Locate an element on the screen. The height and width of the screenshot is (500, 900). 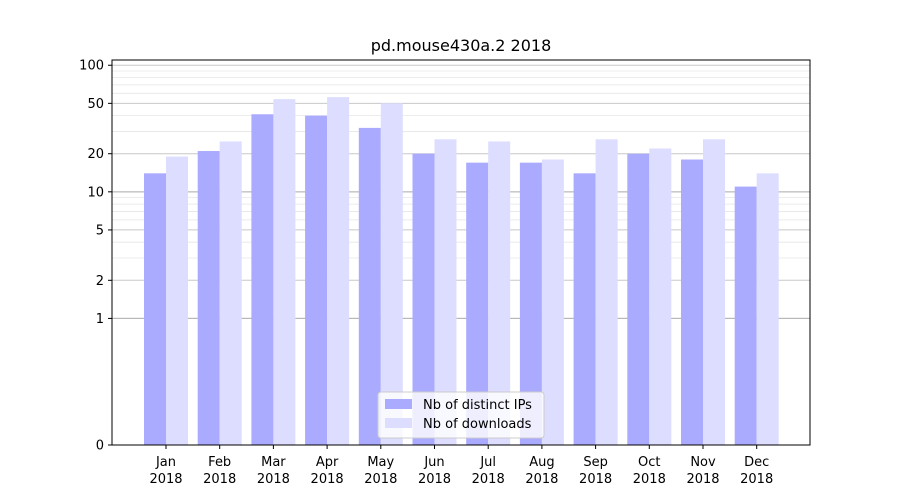
y-tick-label: 2 is located at coordinates (100, 281).